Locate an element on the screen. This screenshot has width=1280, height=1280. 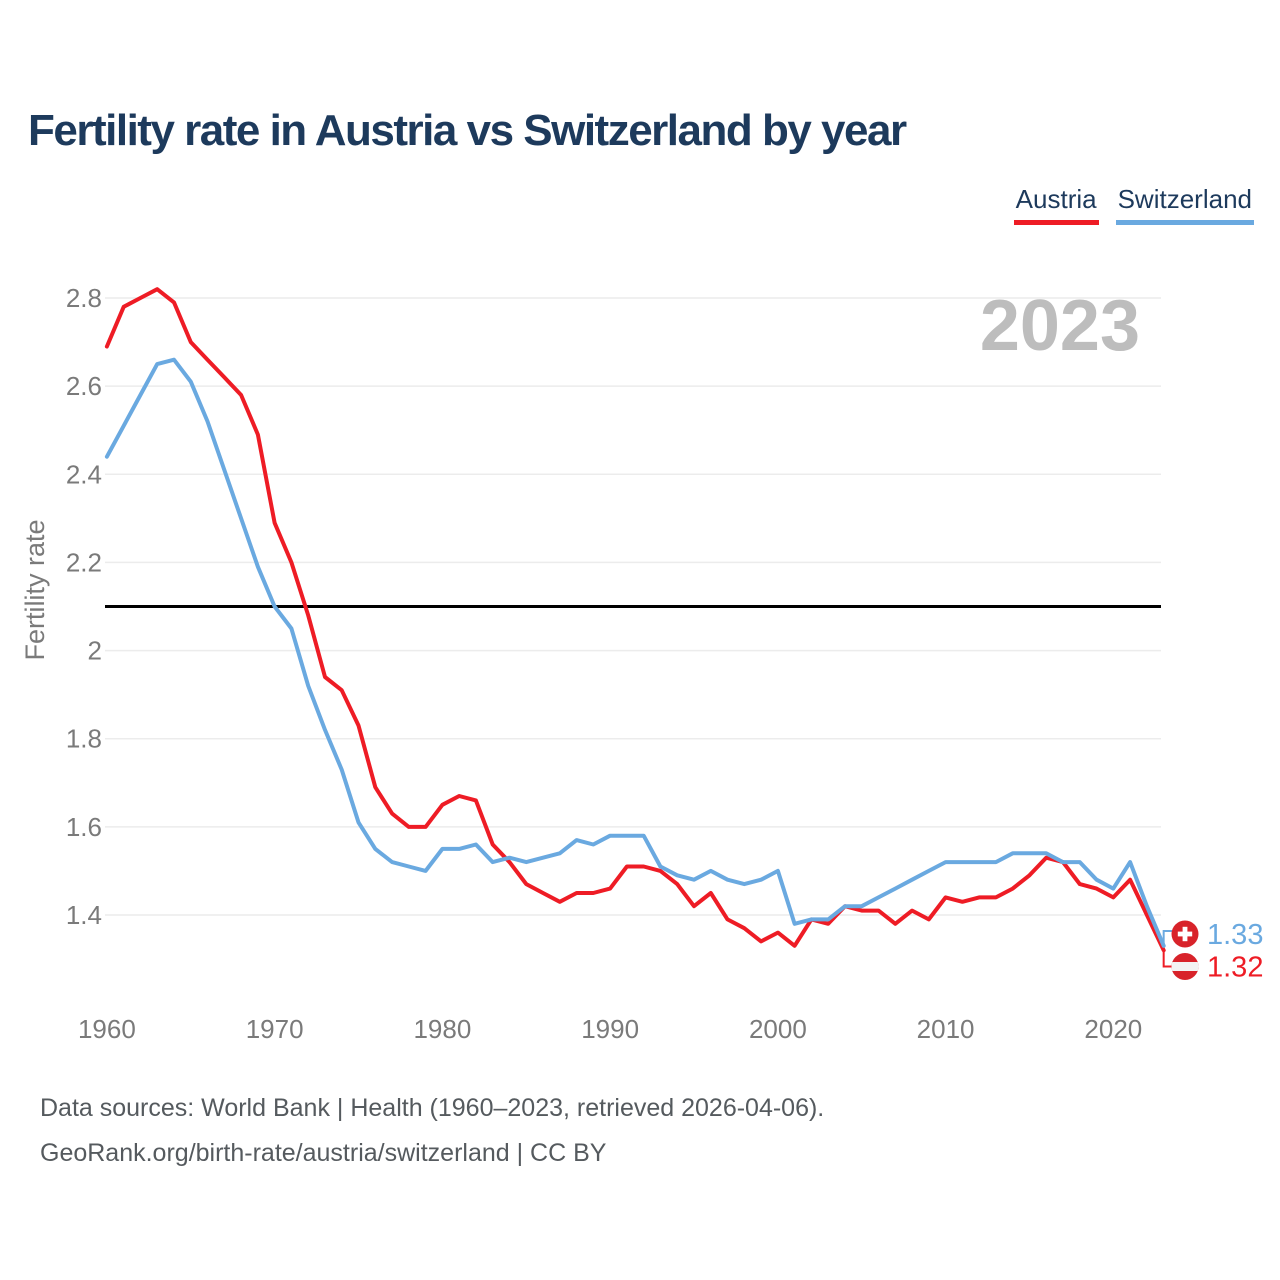
switzerland-label-connector is located at coordinates (1167, 937).